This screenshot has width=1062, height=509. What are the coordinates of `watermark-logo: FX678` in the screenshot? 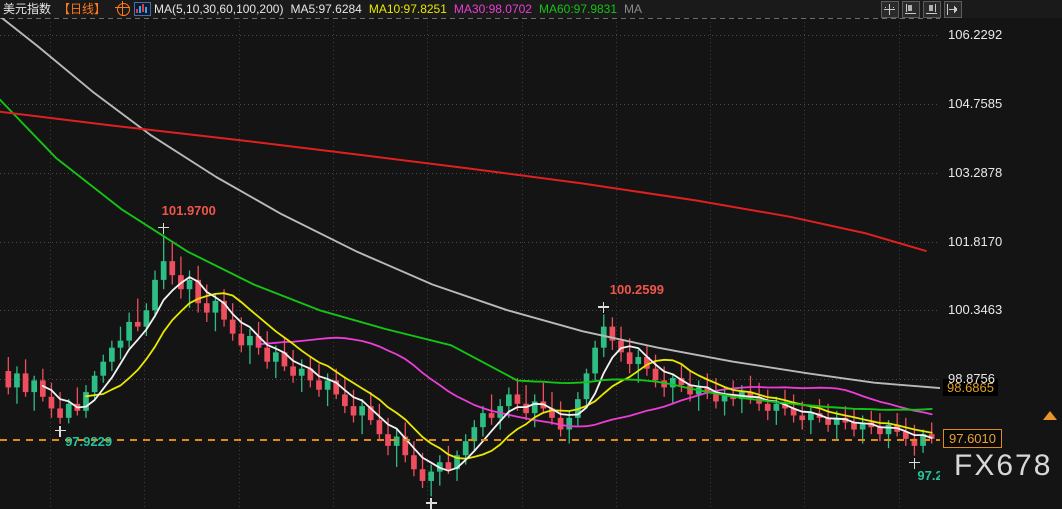 It's located at (1003, 465).